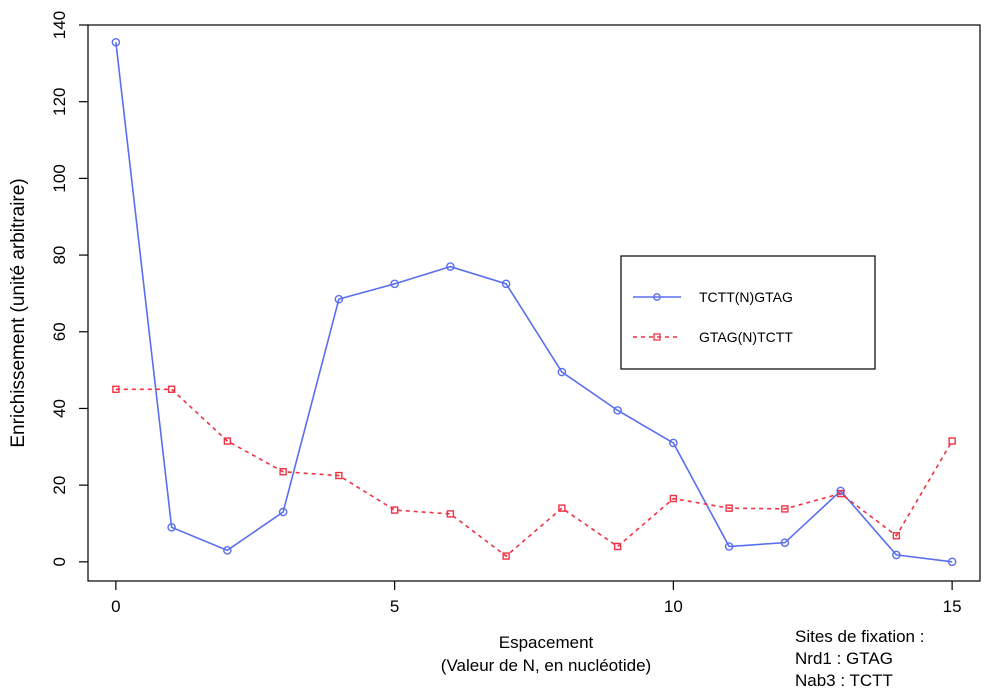 This screenshot has width=984, height=693. What do you see at coordinates (59, 178) in the screenshot?
I see `y-tick-label: 100` at bounding box center [59, 178].